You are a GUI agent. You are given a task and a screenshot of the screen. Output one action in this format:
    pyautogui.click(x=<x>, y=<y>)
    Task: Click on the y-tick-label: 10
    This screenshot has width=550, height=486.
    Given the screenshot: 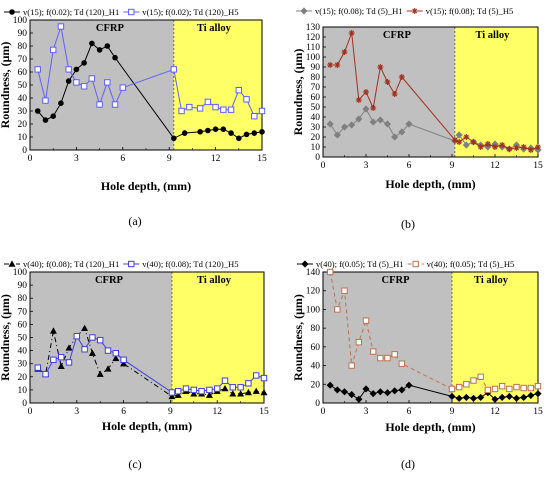 What is the action you would take?
    pyautogui.click(x=316, y=148)
    